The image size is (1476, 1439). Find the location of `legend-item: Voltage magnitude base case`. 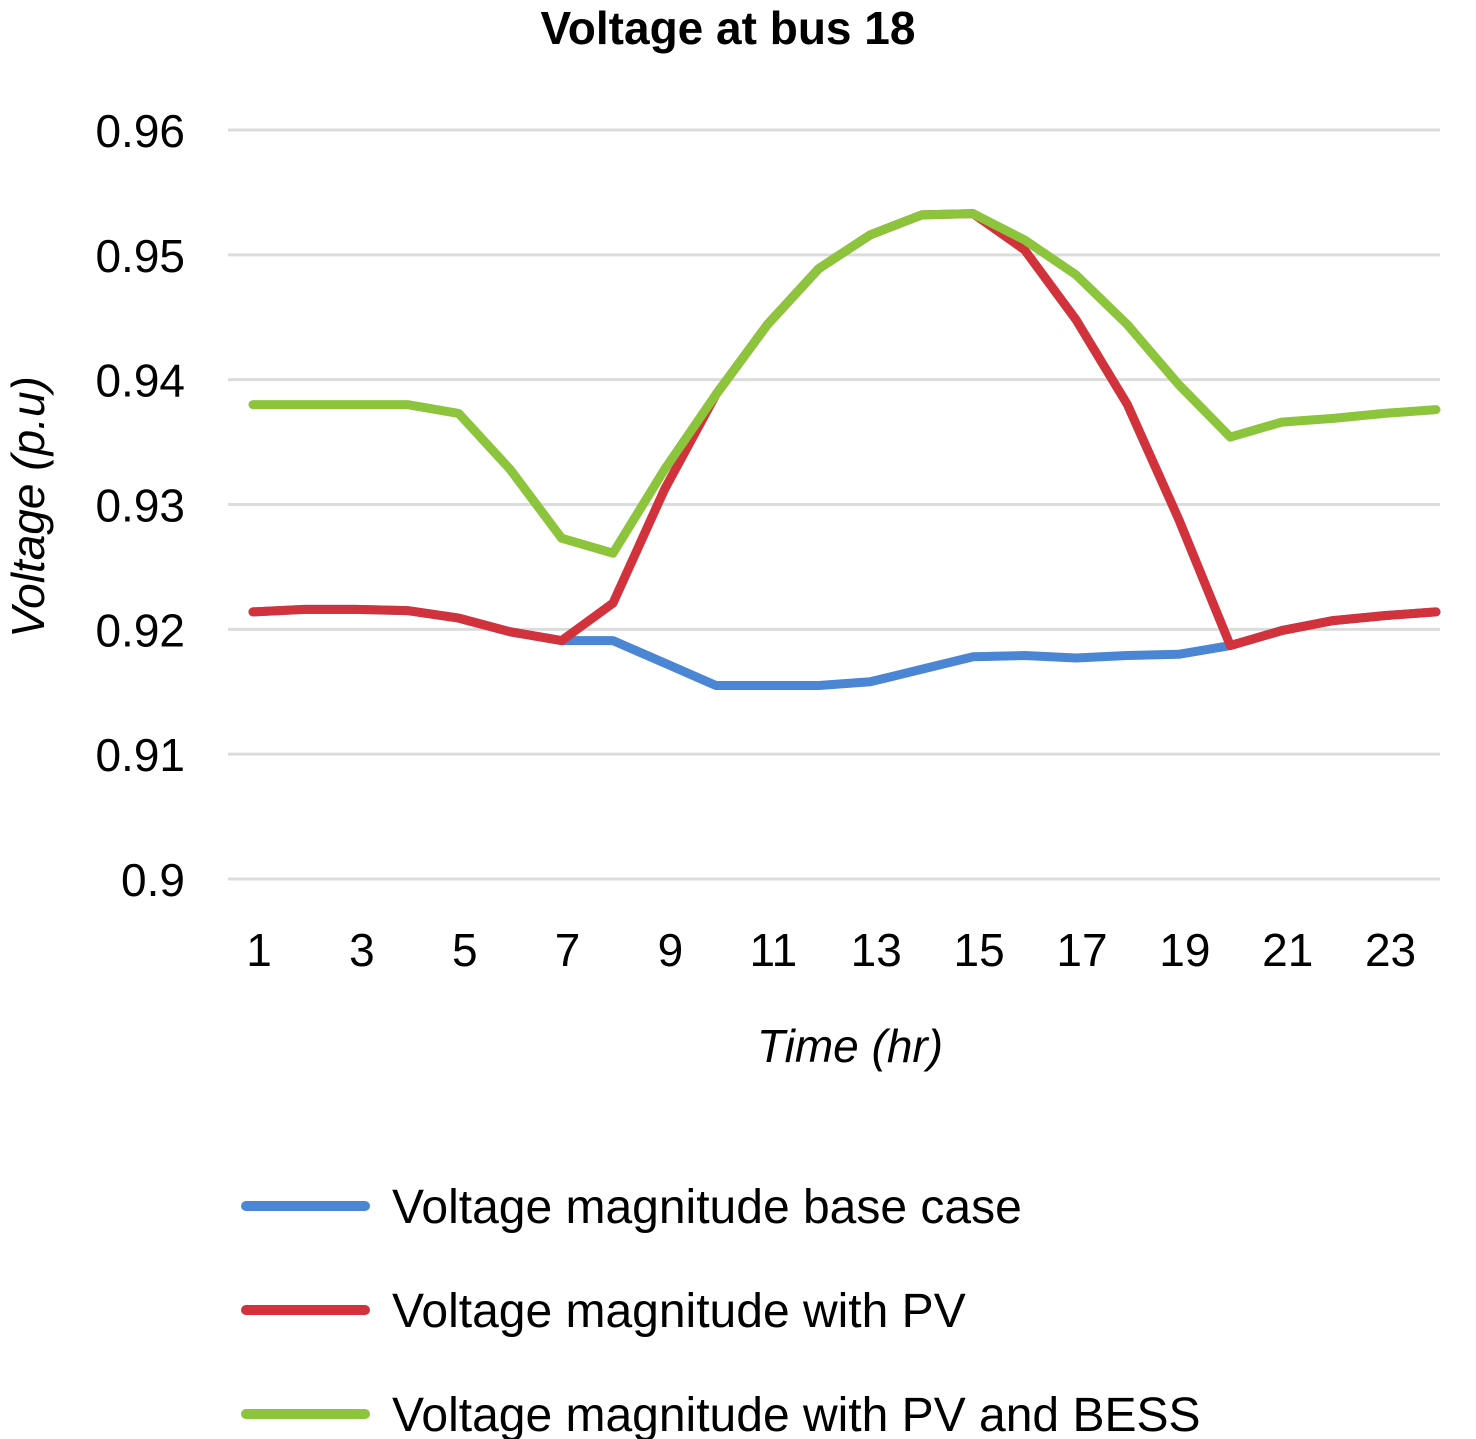

legend-item: Voltage magnitude base case is located at coordinates (631, 1207).